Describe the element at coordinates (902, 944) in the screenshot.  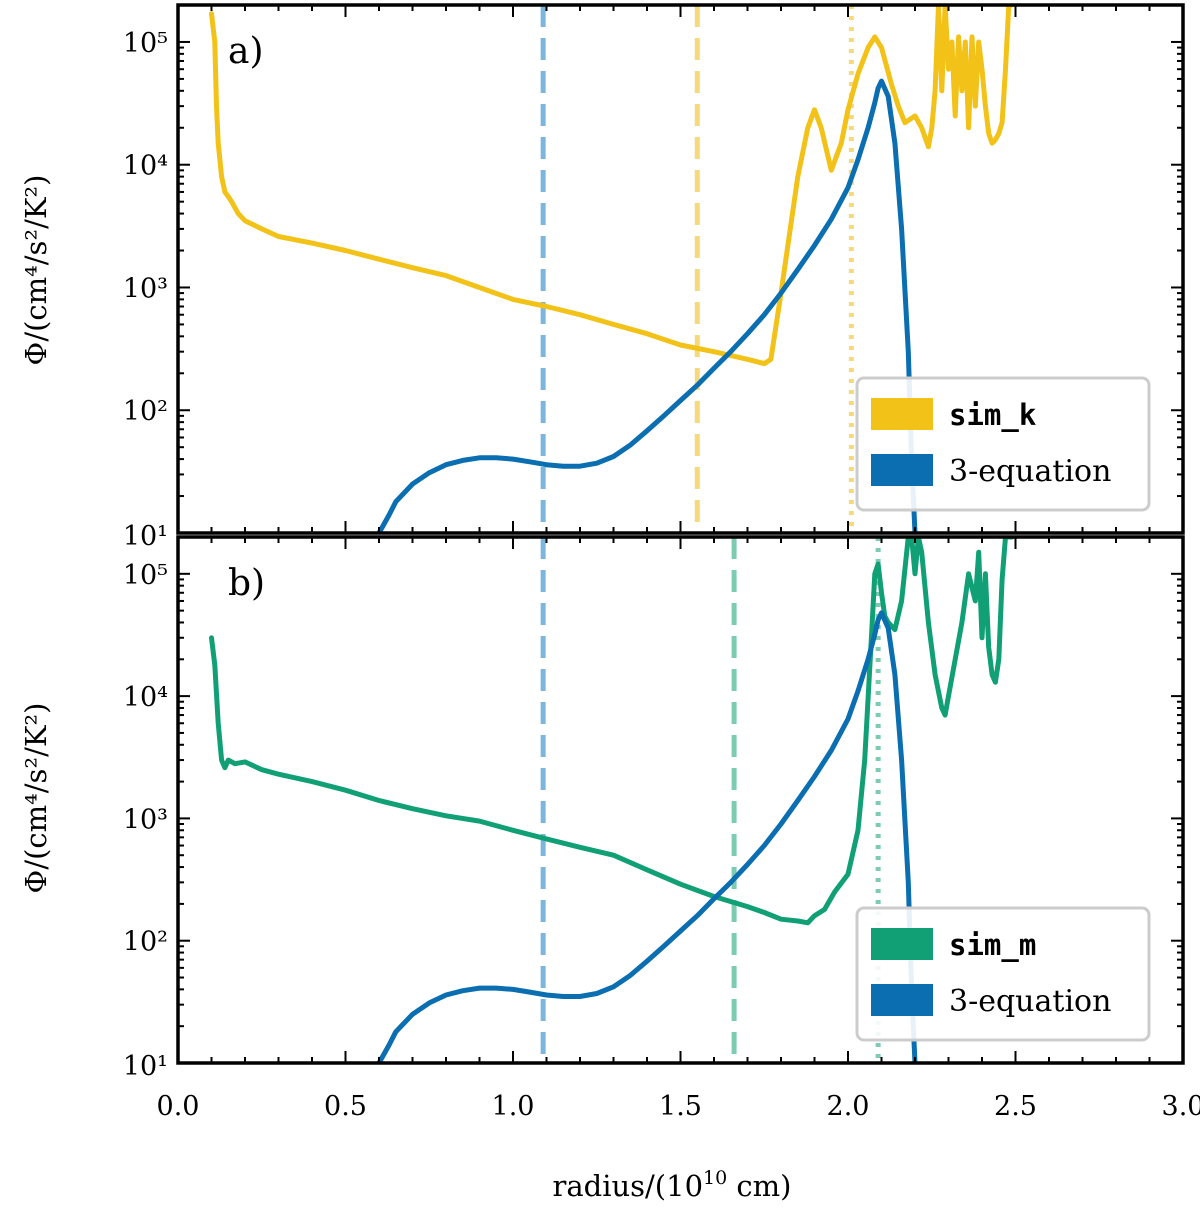
I see `legend-swatch-sim_m` at that location.